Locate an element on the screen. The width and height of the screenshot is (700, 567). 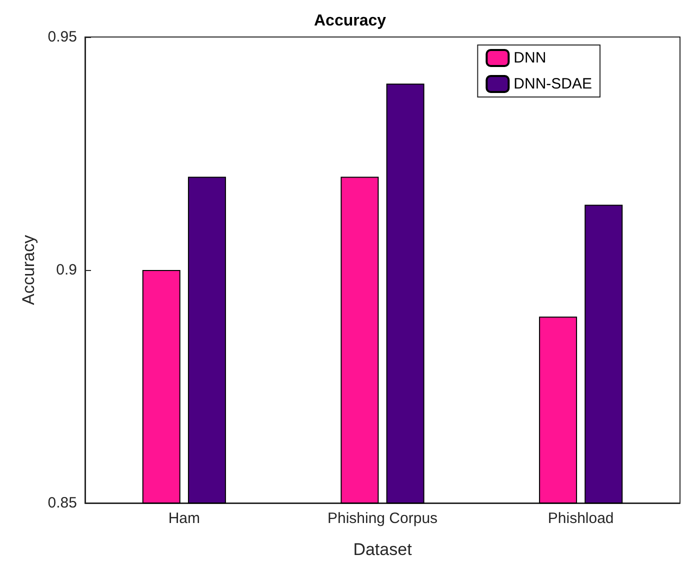
x-tick-label: Ham is located at coordinates (184, 518).